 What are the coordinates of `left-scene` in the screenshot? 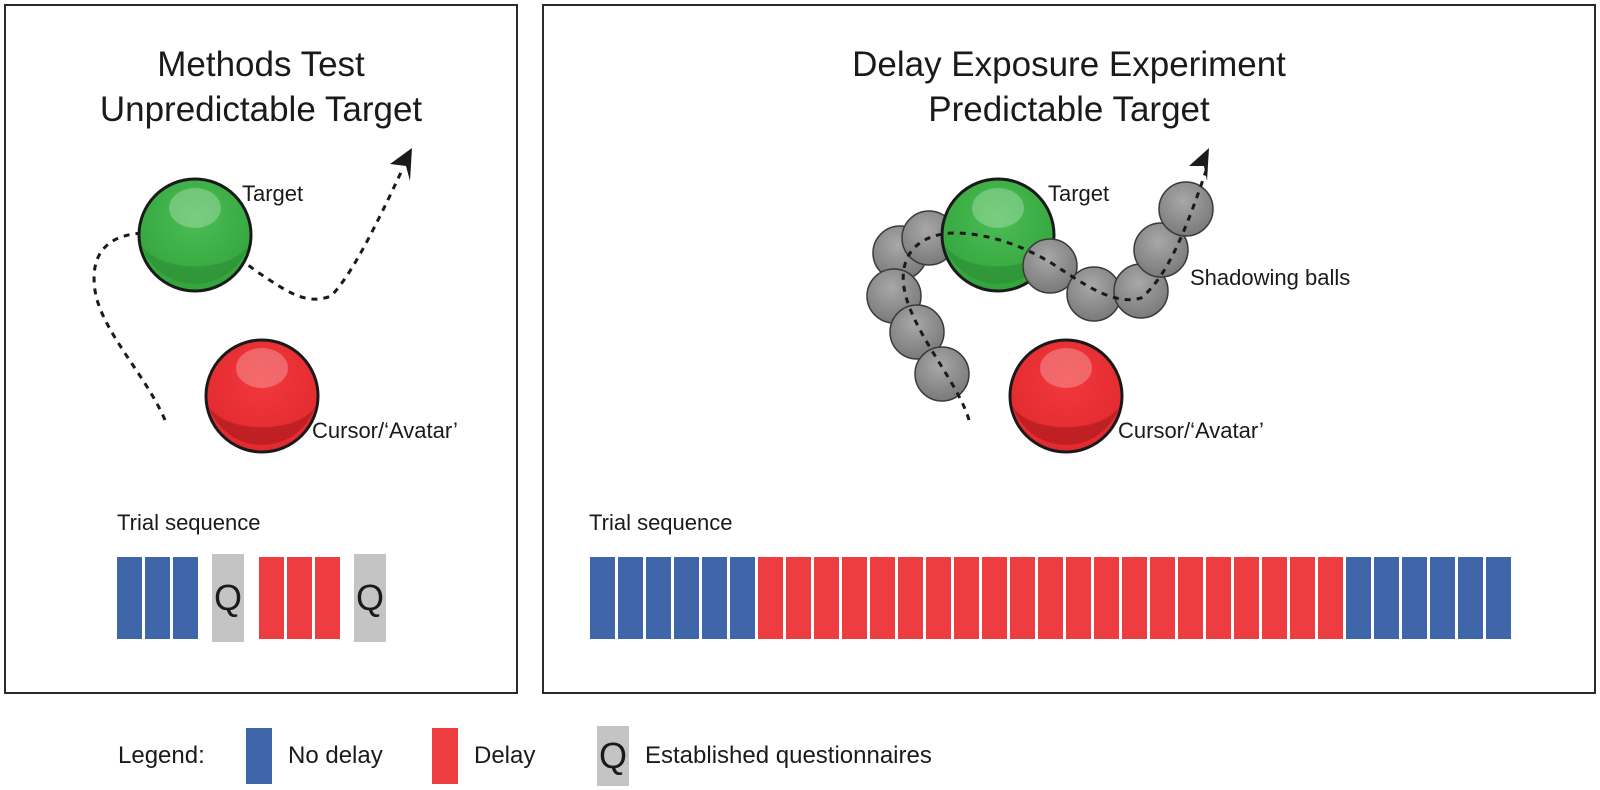 It's located at (252, 301).